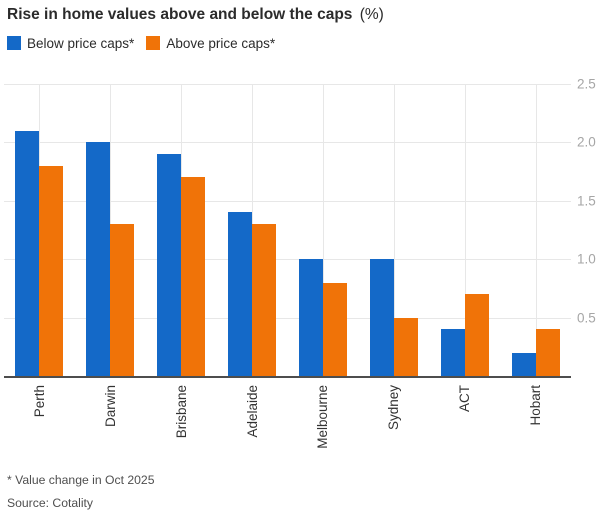 The height and width of the screenshot is (518, 601). Describe the element at coordinates (221, 43) in the screenshot. I see `legend-label: Above price caps*` at that location.